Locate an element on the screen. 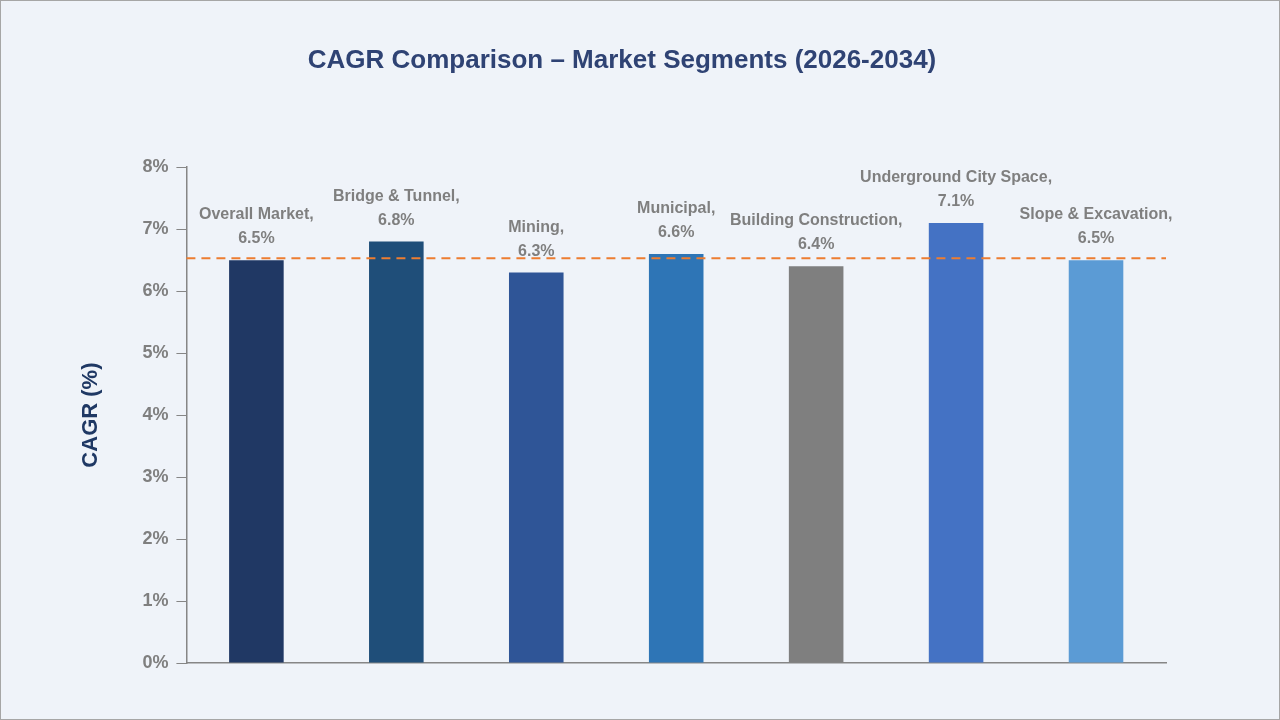 The image size is (1280, 720). y-tick-label: 8% is located at coordinates (155, 166).